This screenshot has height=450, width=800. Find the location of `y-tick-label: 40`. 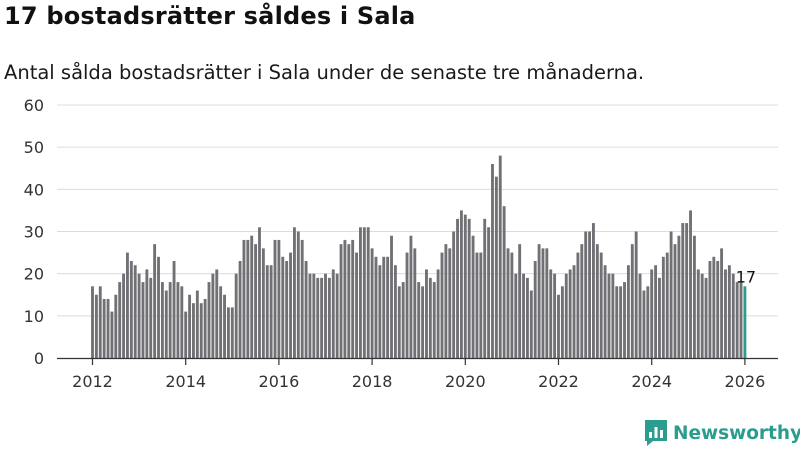

y-tick-label: 40 is located at coordinates (34, 189).